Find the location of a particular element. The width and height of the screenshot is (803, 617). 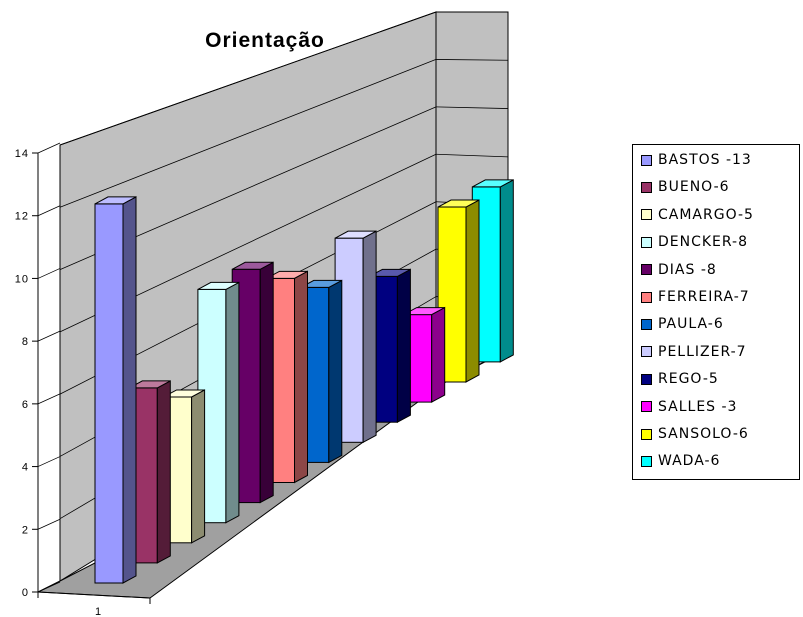

legend-item: FERREIRA-7 is located at coordinates (695, 297).